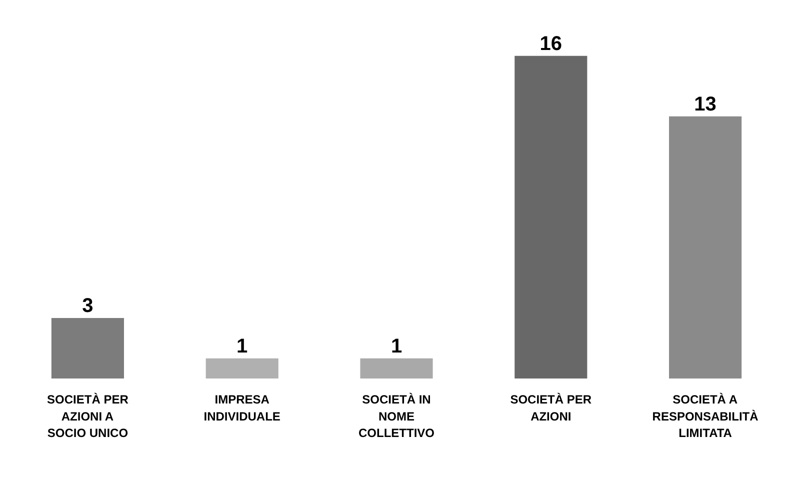 The height and width of the screenshot is (503, 792). What do you see at coordinates (88, 306) in the screenshot?
I see `data-label: 3` at bounding box center [88, 306].